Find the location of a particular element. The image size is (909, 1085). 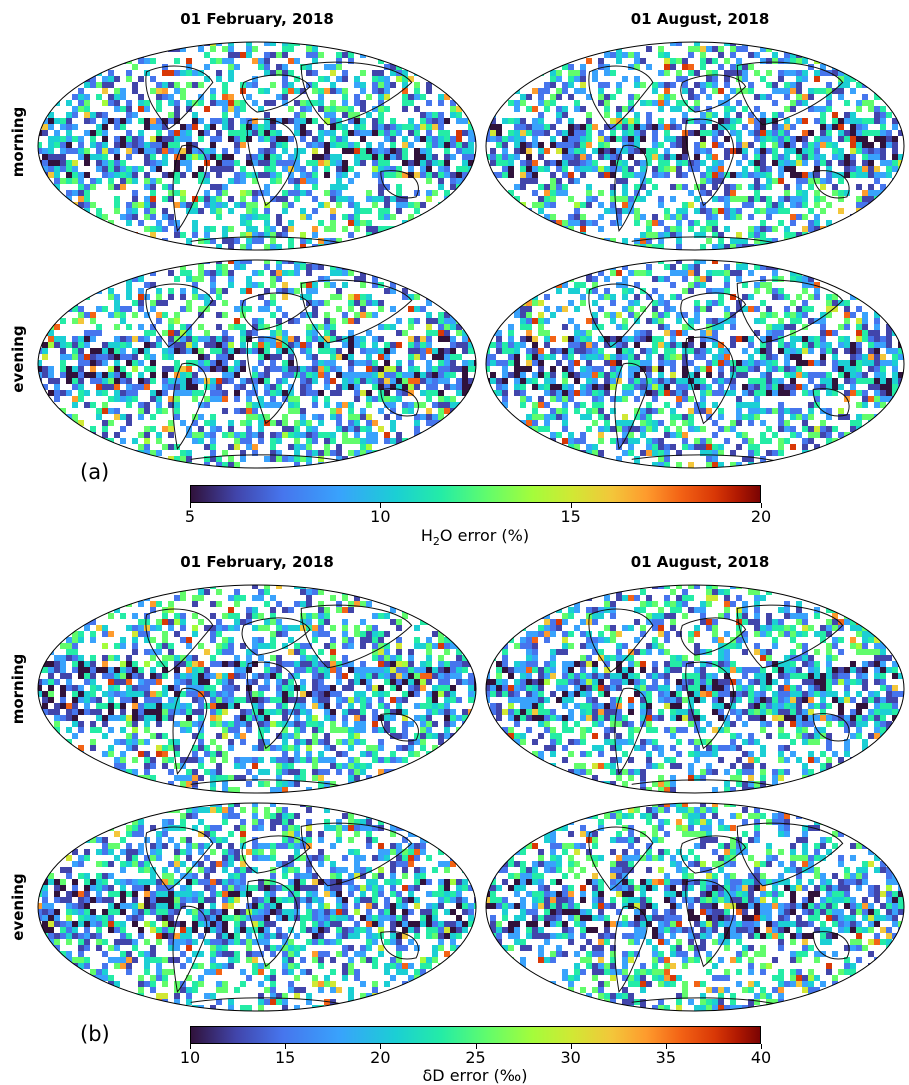

row-label-evening-b: evening is located at coordinates (18, 907).